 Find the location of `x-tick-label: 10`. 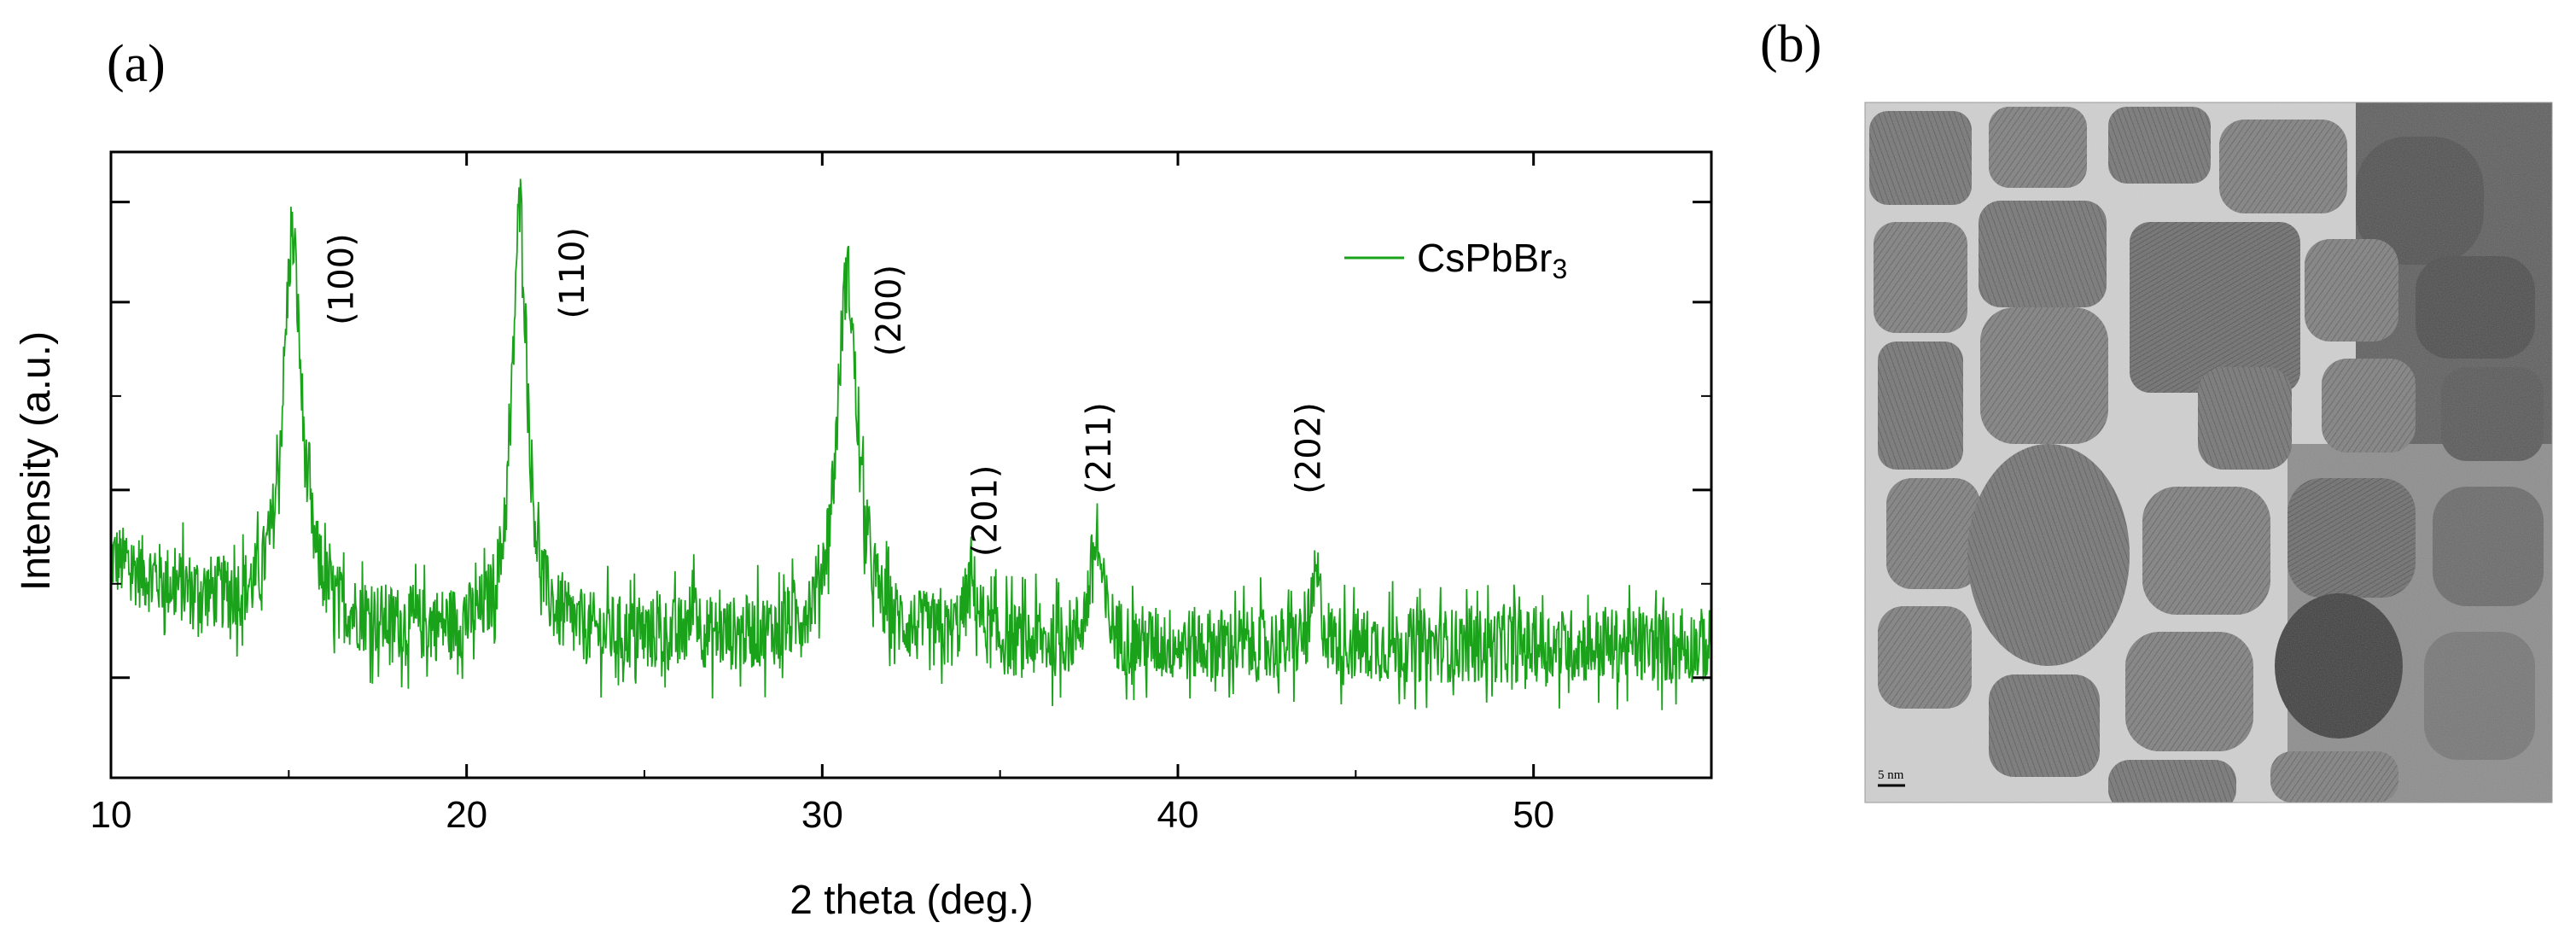

x-tick-label: 10 is located at coordinates (111, 815).